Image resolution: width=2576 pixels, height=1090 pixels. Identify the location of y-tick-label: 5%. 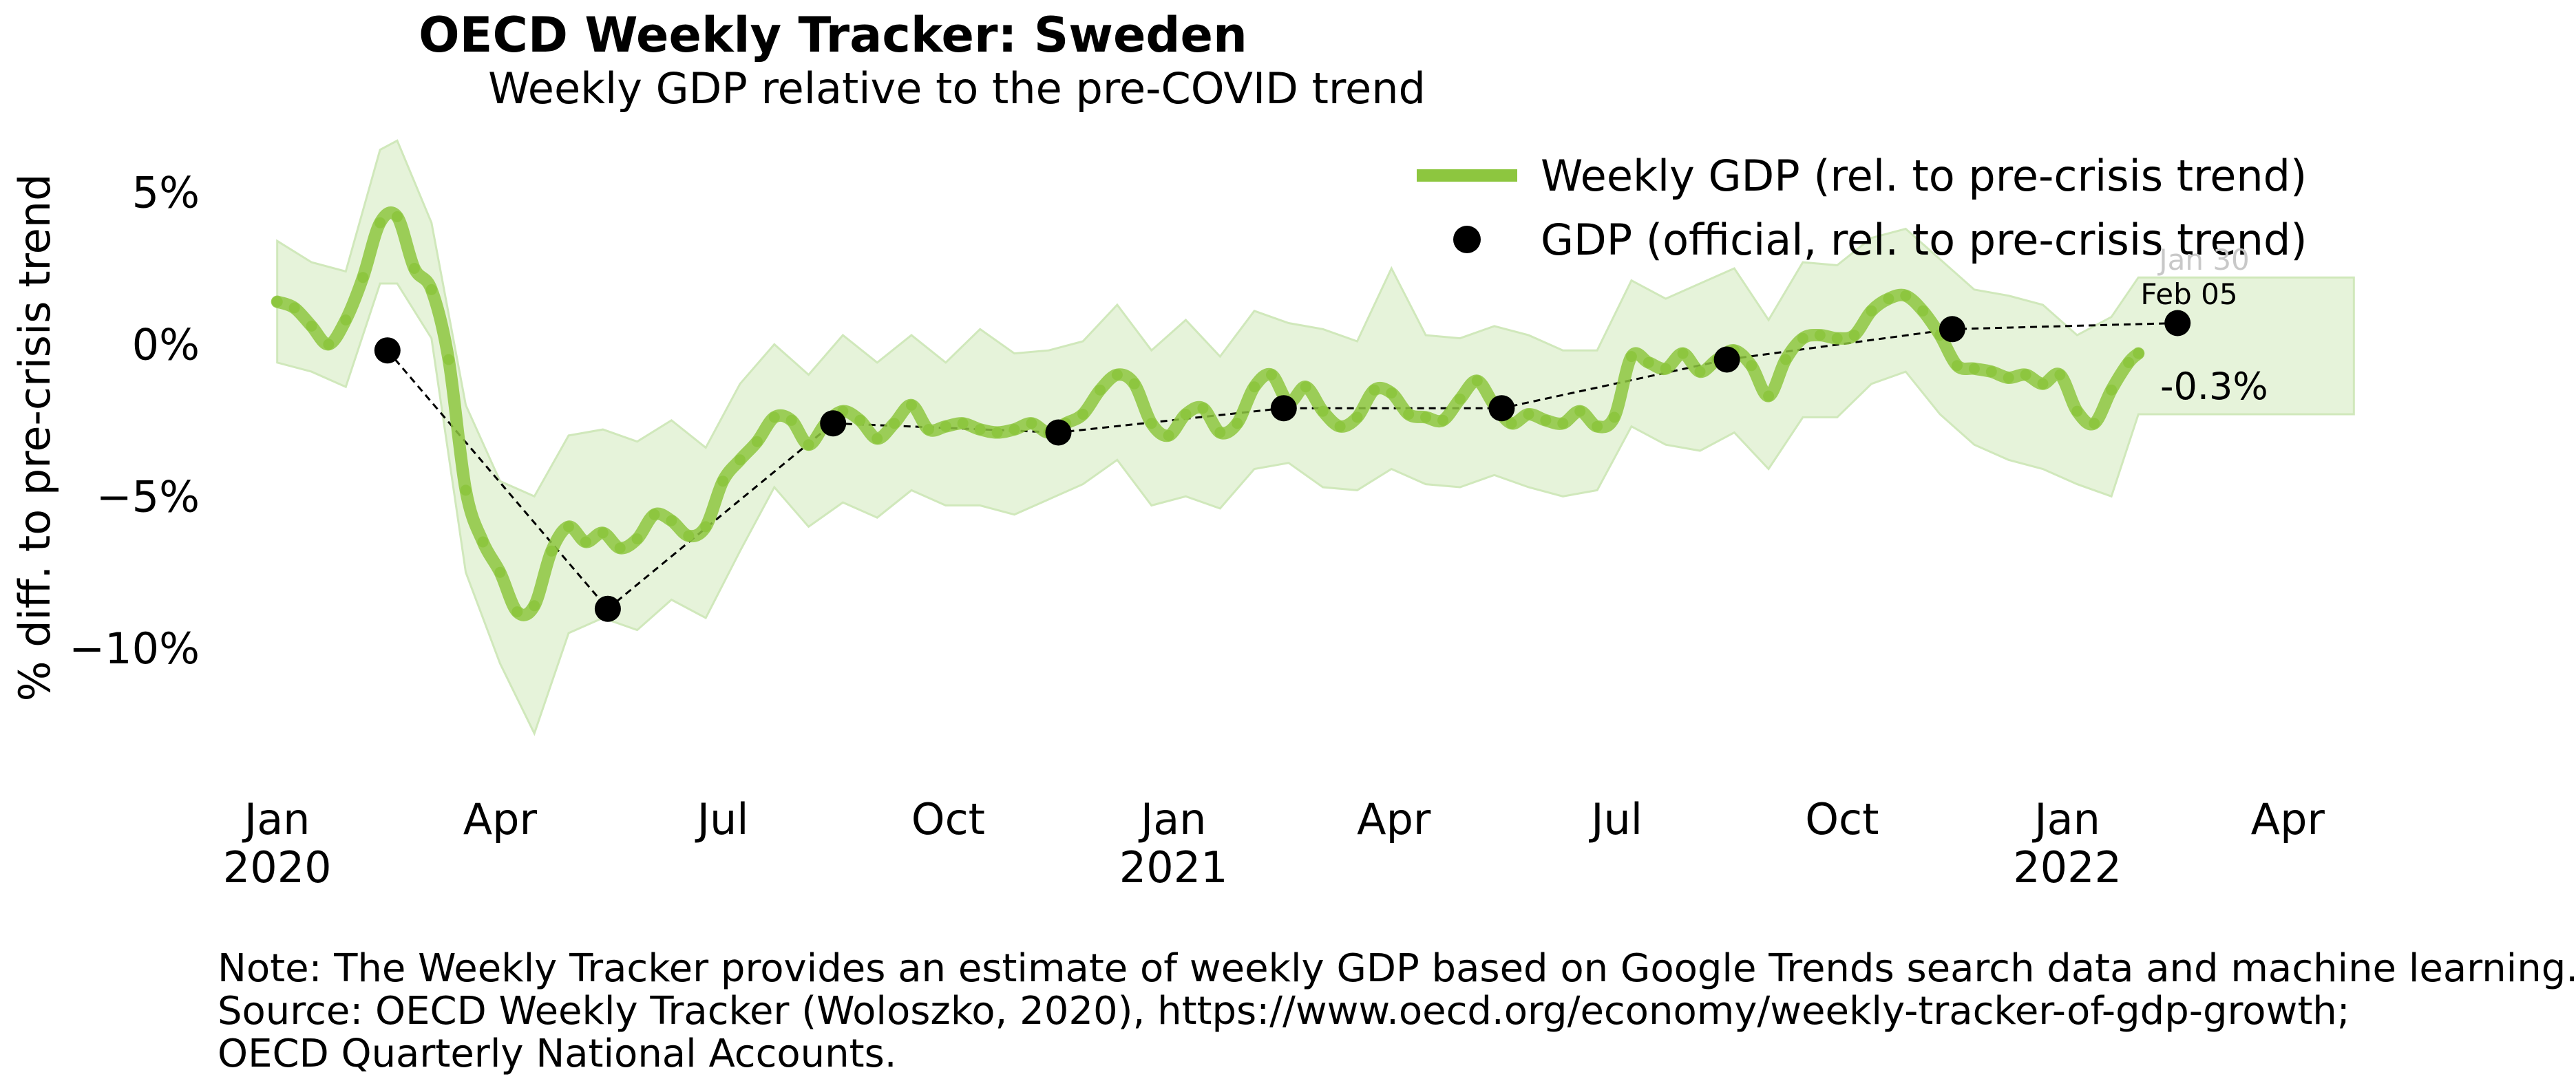
(166, 193).